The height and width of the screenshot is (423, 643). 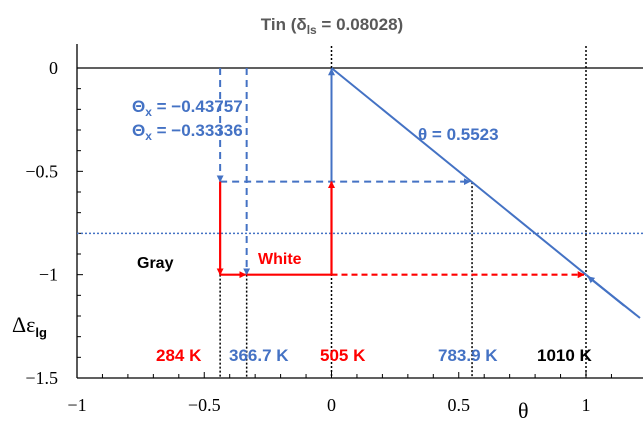 I want to click on y-tick-label: −1, so click(x=48, y=275).